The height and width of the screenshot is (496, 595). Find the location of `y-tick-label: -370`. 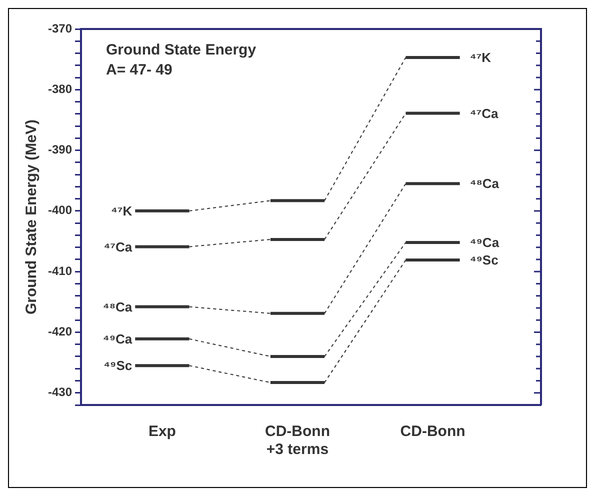

y-tick-label: -370 is located at coordinates (60, 28).